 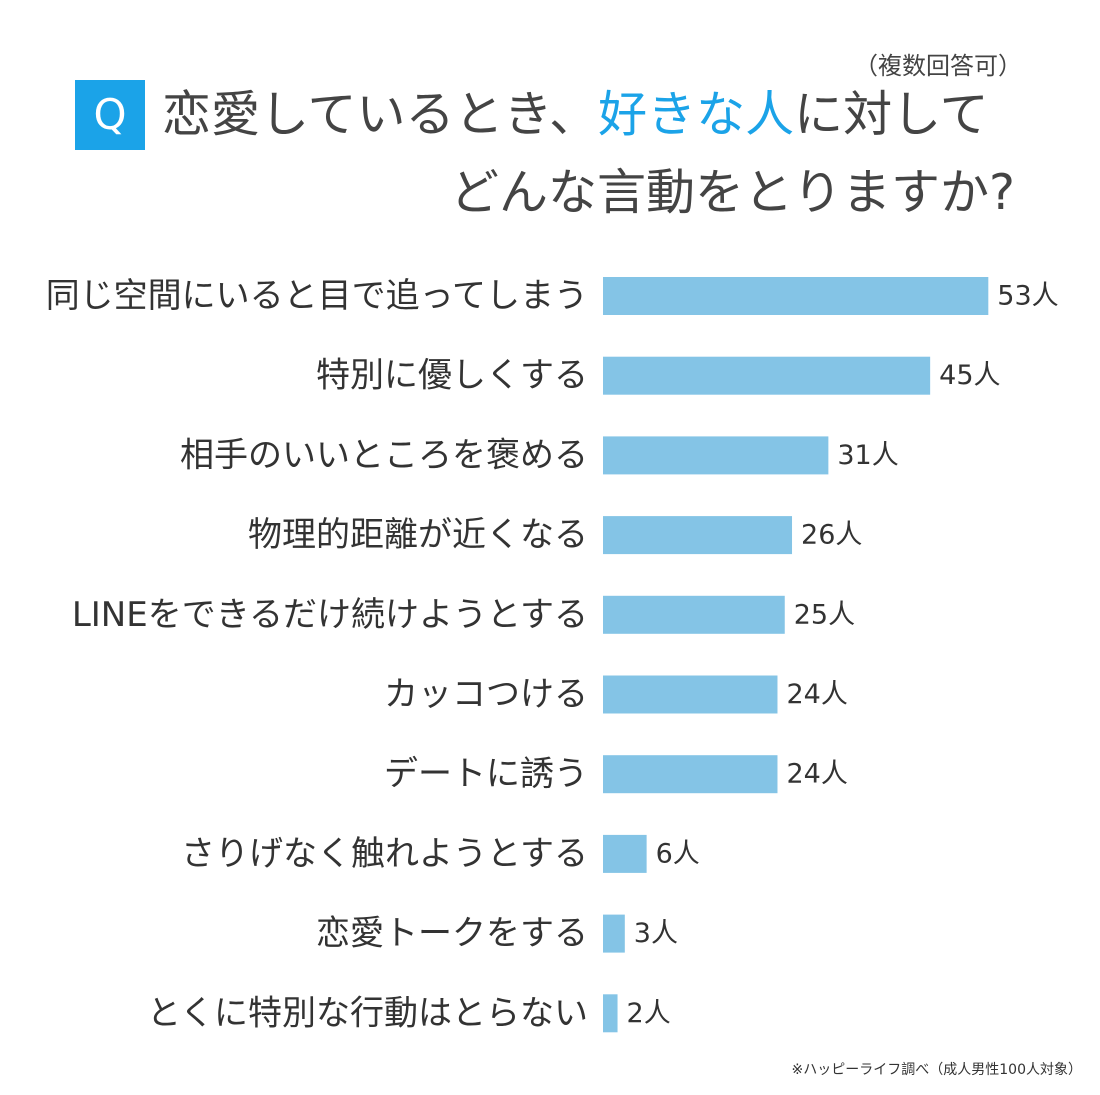 I want to click on category-label: さりげなく触れようとする, so click(x=384, y=854).